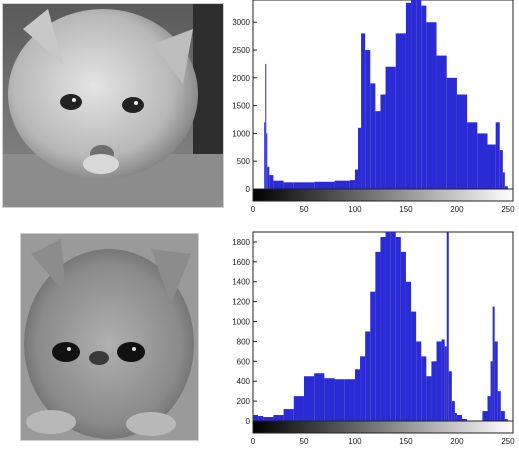 The width and height of the screenshot is (519, 449). What do you see at coordinates (241, 133) in the screenshot?
I see `y-tick-label: 1000` at bounding box center [241, 133].